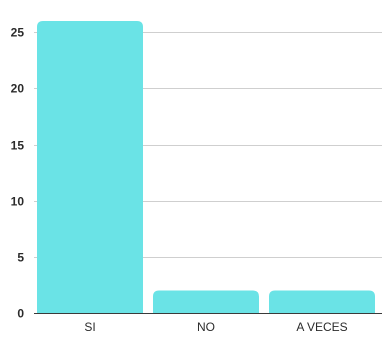 The height and width of the screenshot is (337, 382). What do you see at coordinates (322, 301) in the screenshot?
I see `bar-a-veces` at bounding box center [322, 301].